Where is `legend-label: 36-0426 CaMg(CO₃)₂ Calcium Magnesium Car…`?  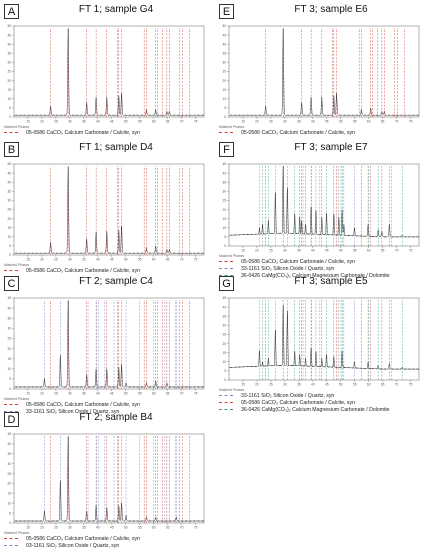
legend-label: 36-0426 CaMg(CO₃)₂ Calcium Magnesium Car… is located at coordinates (315, 275).